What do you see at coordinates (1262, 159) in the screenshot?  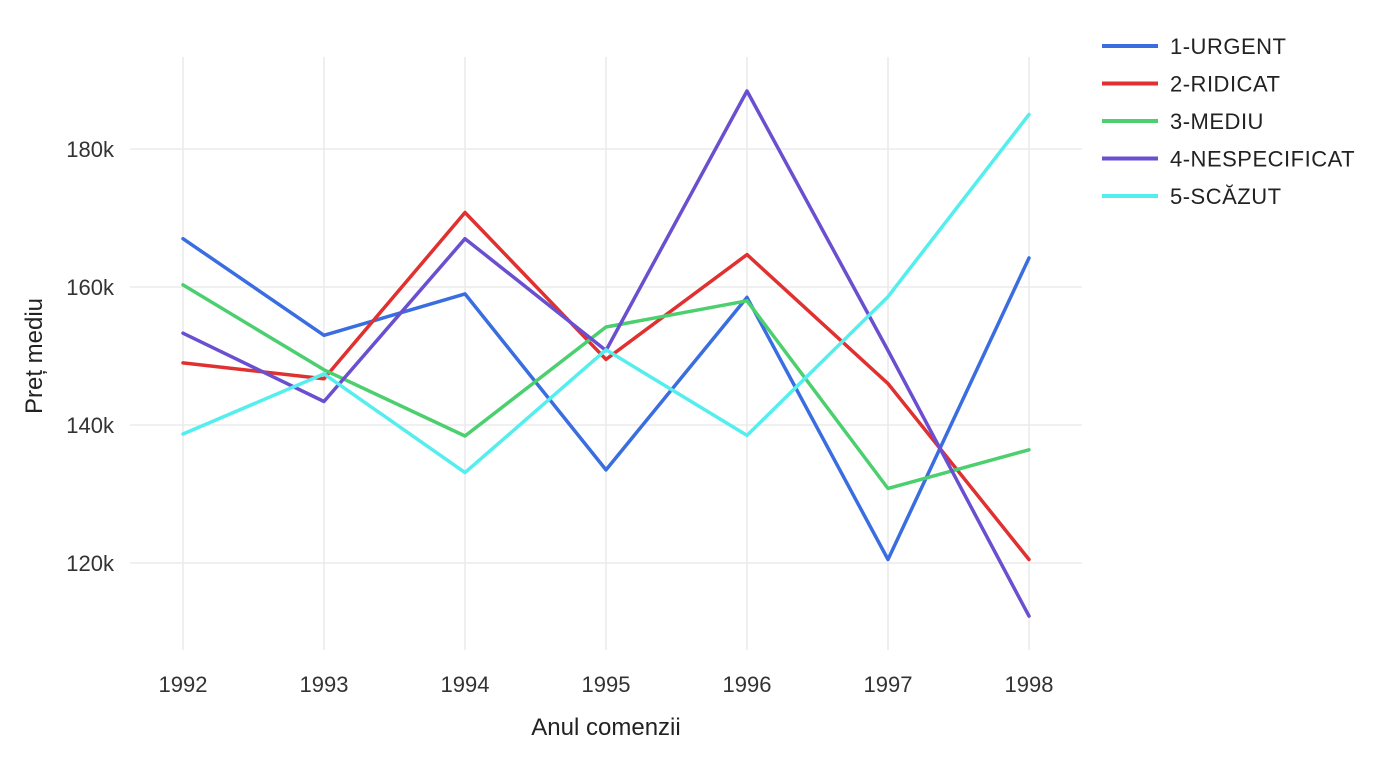 I see `legend-label: 4-NESPECIFICAT` at bounding box center [1262, 159].